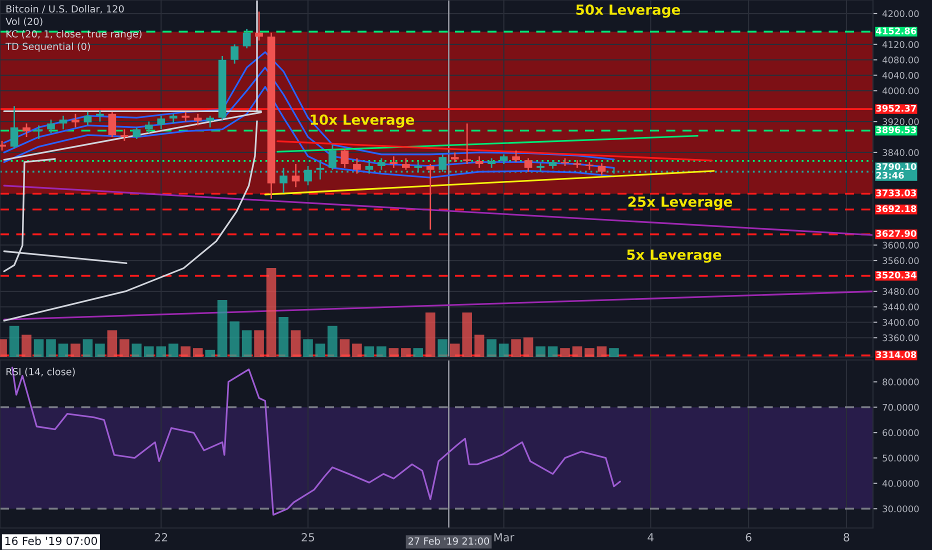 Image resolution: width=932 pixels, height=550 pixels. Describe the element at coordinates (896, 30) in the screenshot. I see `ref-line-label: 4152.86` at that location.